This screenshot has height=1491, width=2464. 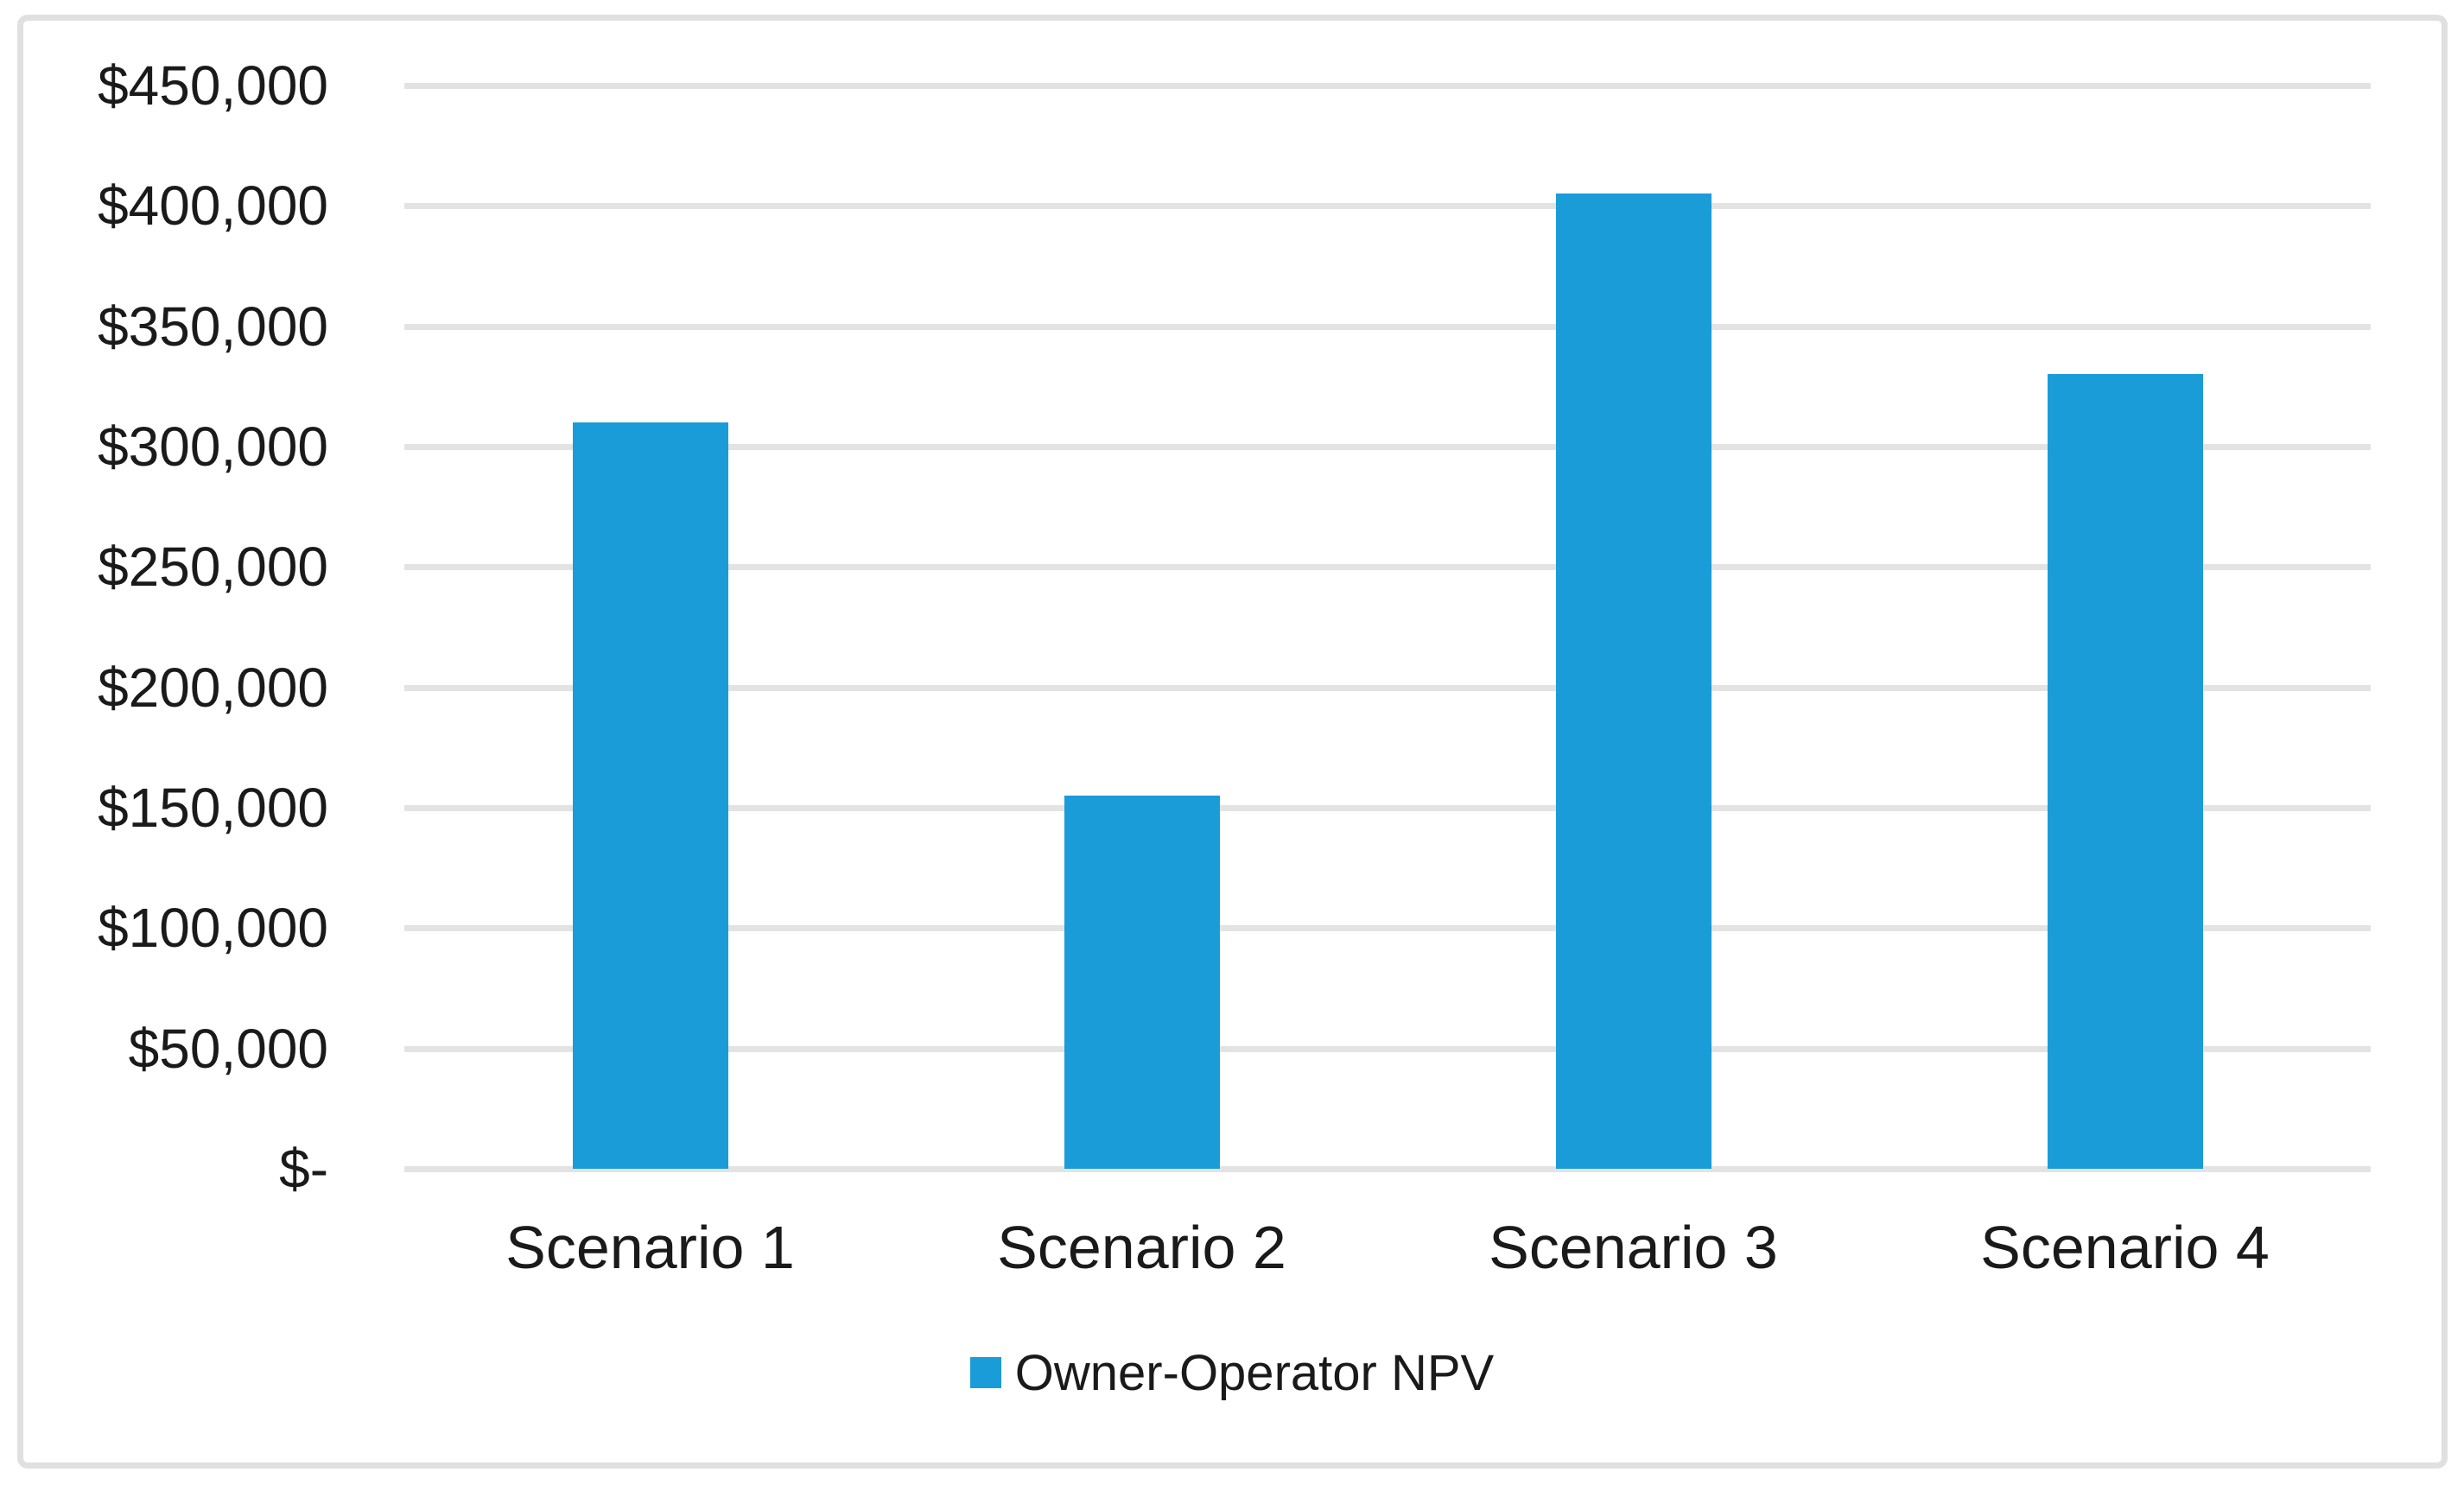 What do you see at coordinates (2125, 1247) in the screenshot?
I see `x-axis-category-label: Scenario 4` at bounding box center [2125, 1247].